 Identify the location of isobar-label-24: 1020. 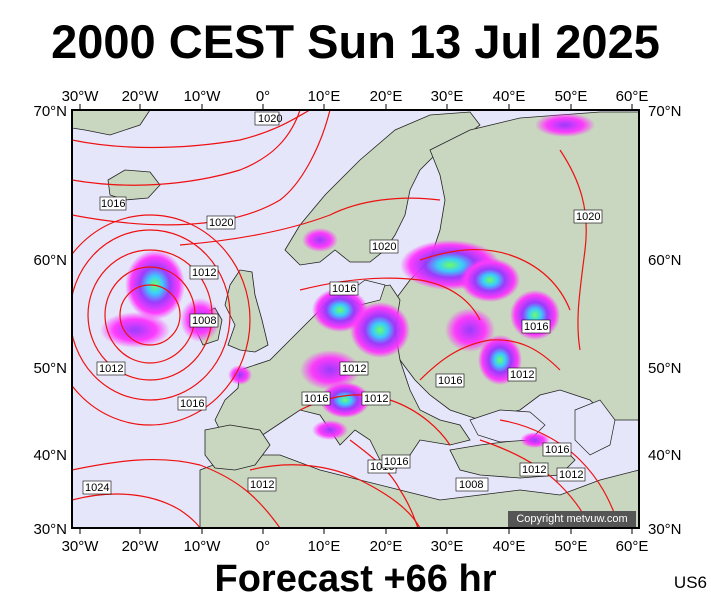
(588, 216).